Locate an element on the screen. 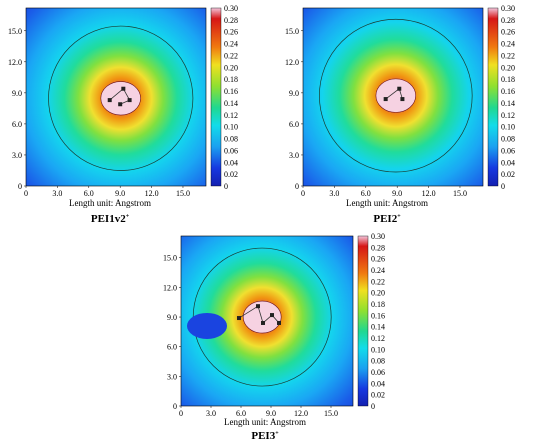 The height and width of the screenshot is (445, 550). colorbar-tick-label: 0.30 is located at coordinates (231, 8).